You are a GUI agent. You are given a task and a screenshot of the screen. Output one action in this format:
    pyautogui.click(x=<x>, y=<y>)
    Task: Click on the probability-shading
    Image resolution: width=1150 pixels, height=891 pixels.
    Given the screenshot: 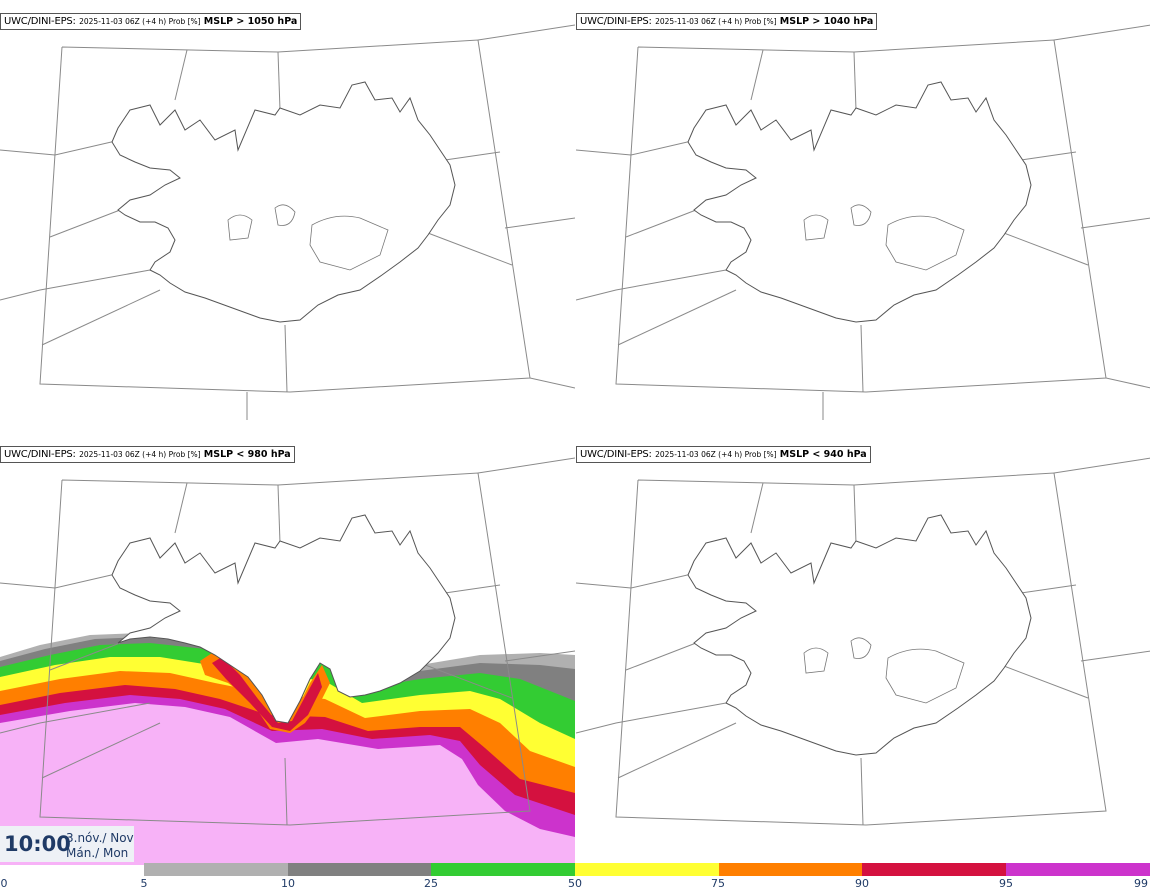 What is the action you would take?
    pyautogui.click(x=287, y=749)
    